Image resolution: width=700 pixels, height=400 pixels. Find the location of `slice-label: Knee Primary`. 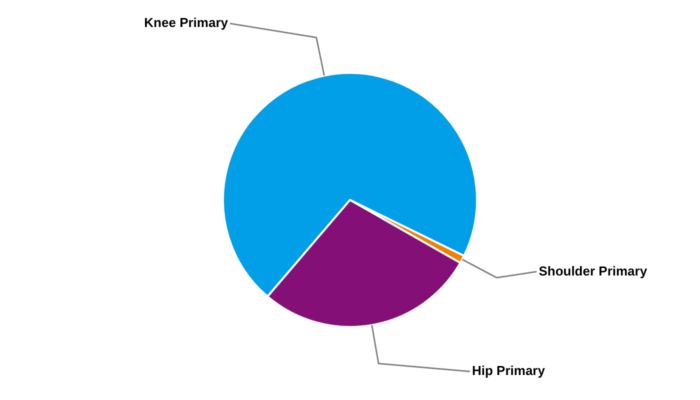

slice-label: Knee Primary is located at coordinates (186, 22).